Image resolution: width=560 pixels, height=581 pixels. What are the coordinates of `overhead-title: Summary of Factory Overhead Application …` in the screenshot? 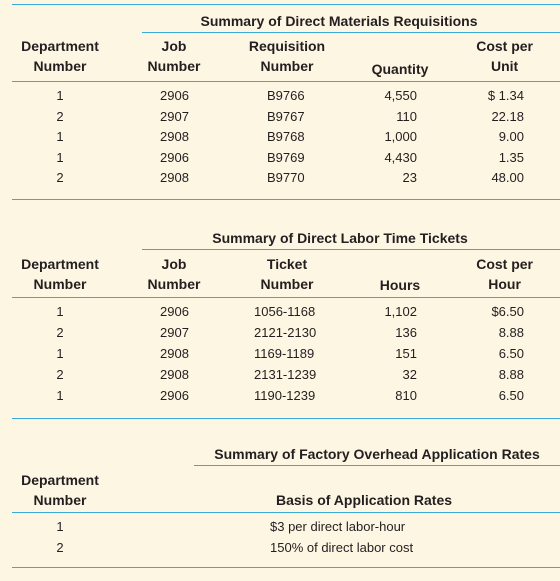 It's located at (377, 454).